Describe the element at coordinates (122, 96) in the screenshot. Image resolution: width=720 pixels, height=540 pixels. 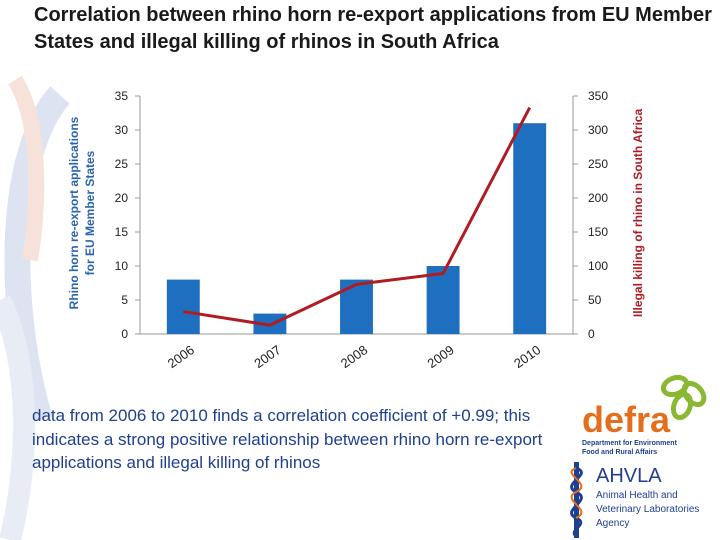
I see `left-tick-label: 35` at that location.